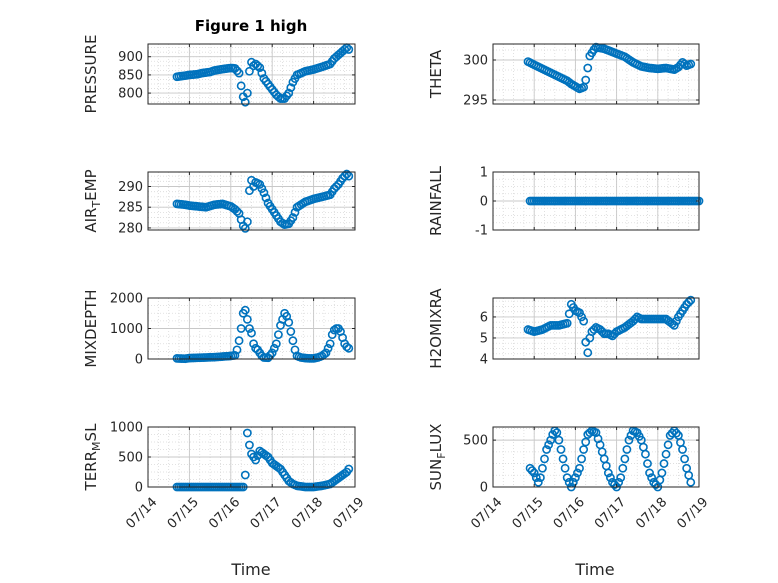  I want to click on y-tick-label: 500, so click(475, 441).